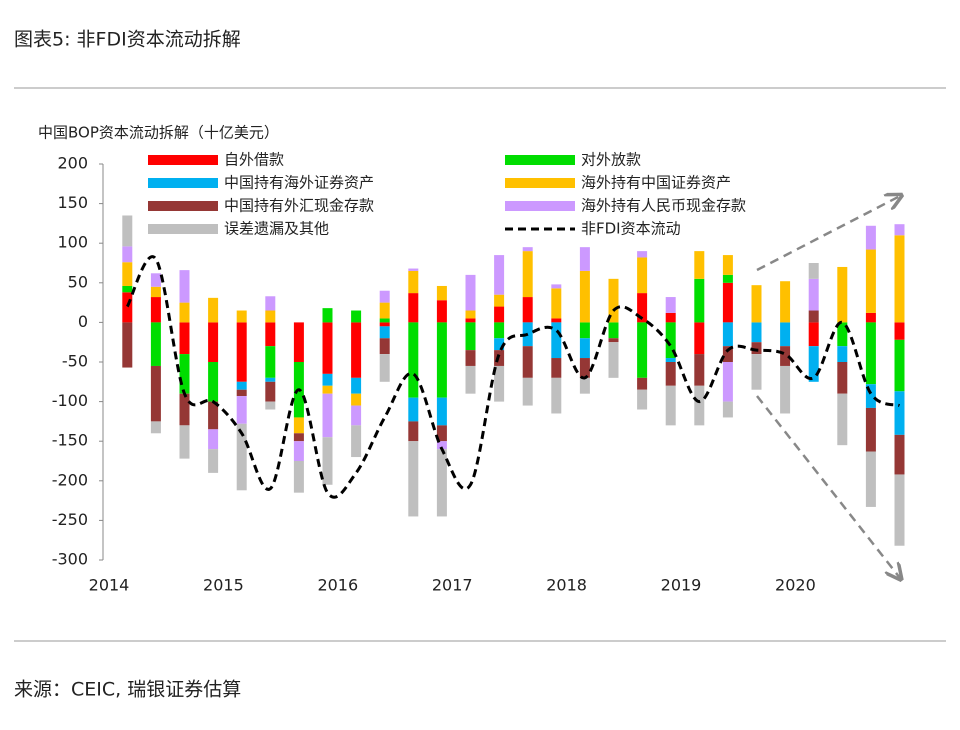 The image size is (960, 730). I want to click on x-tick-label: 2018, so click(566, 585).